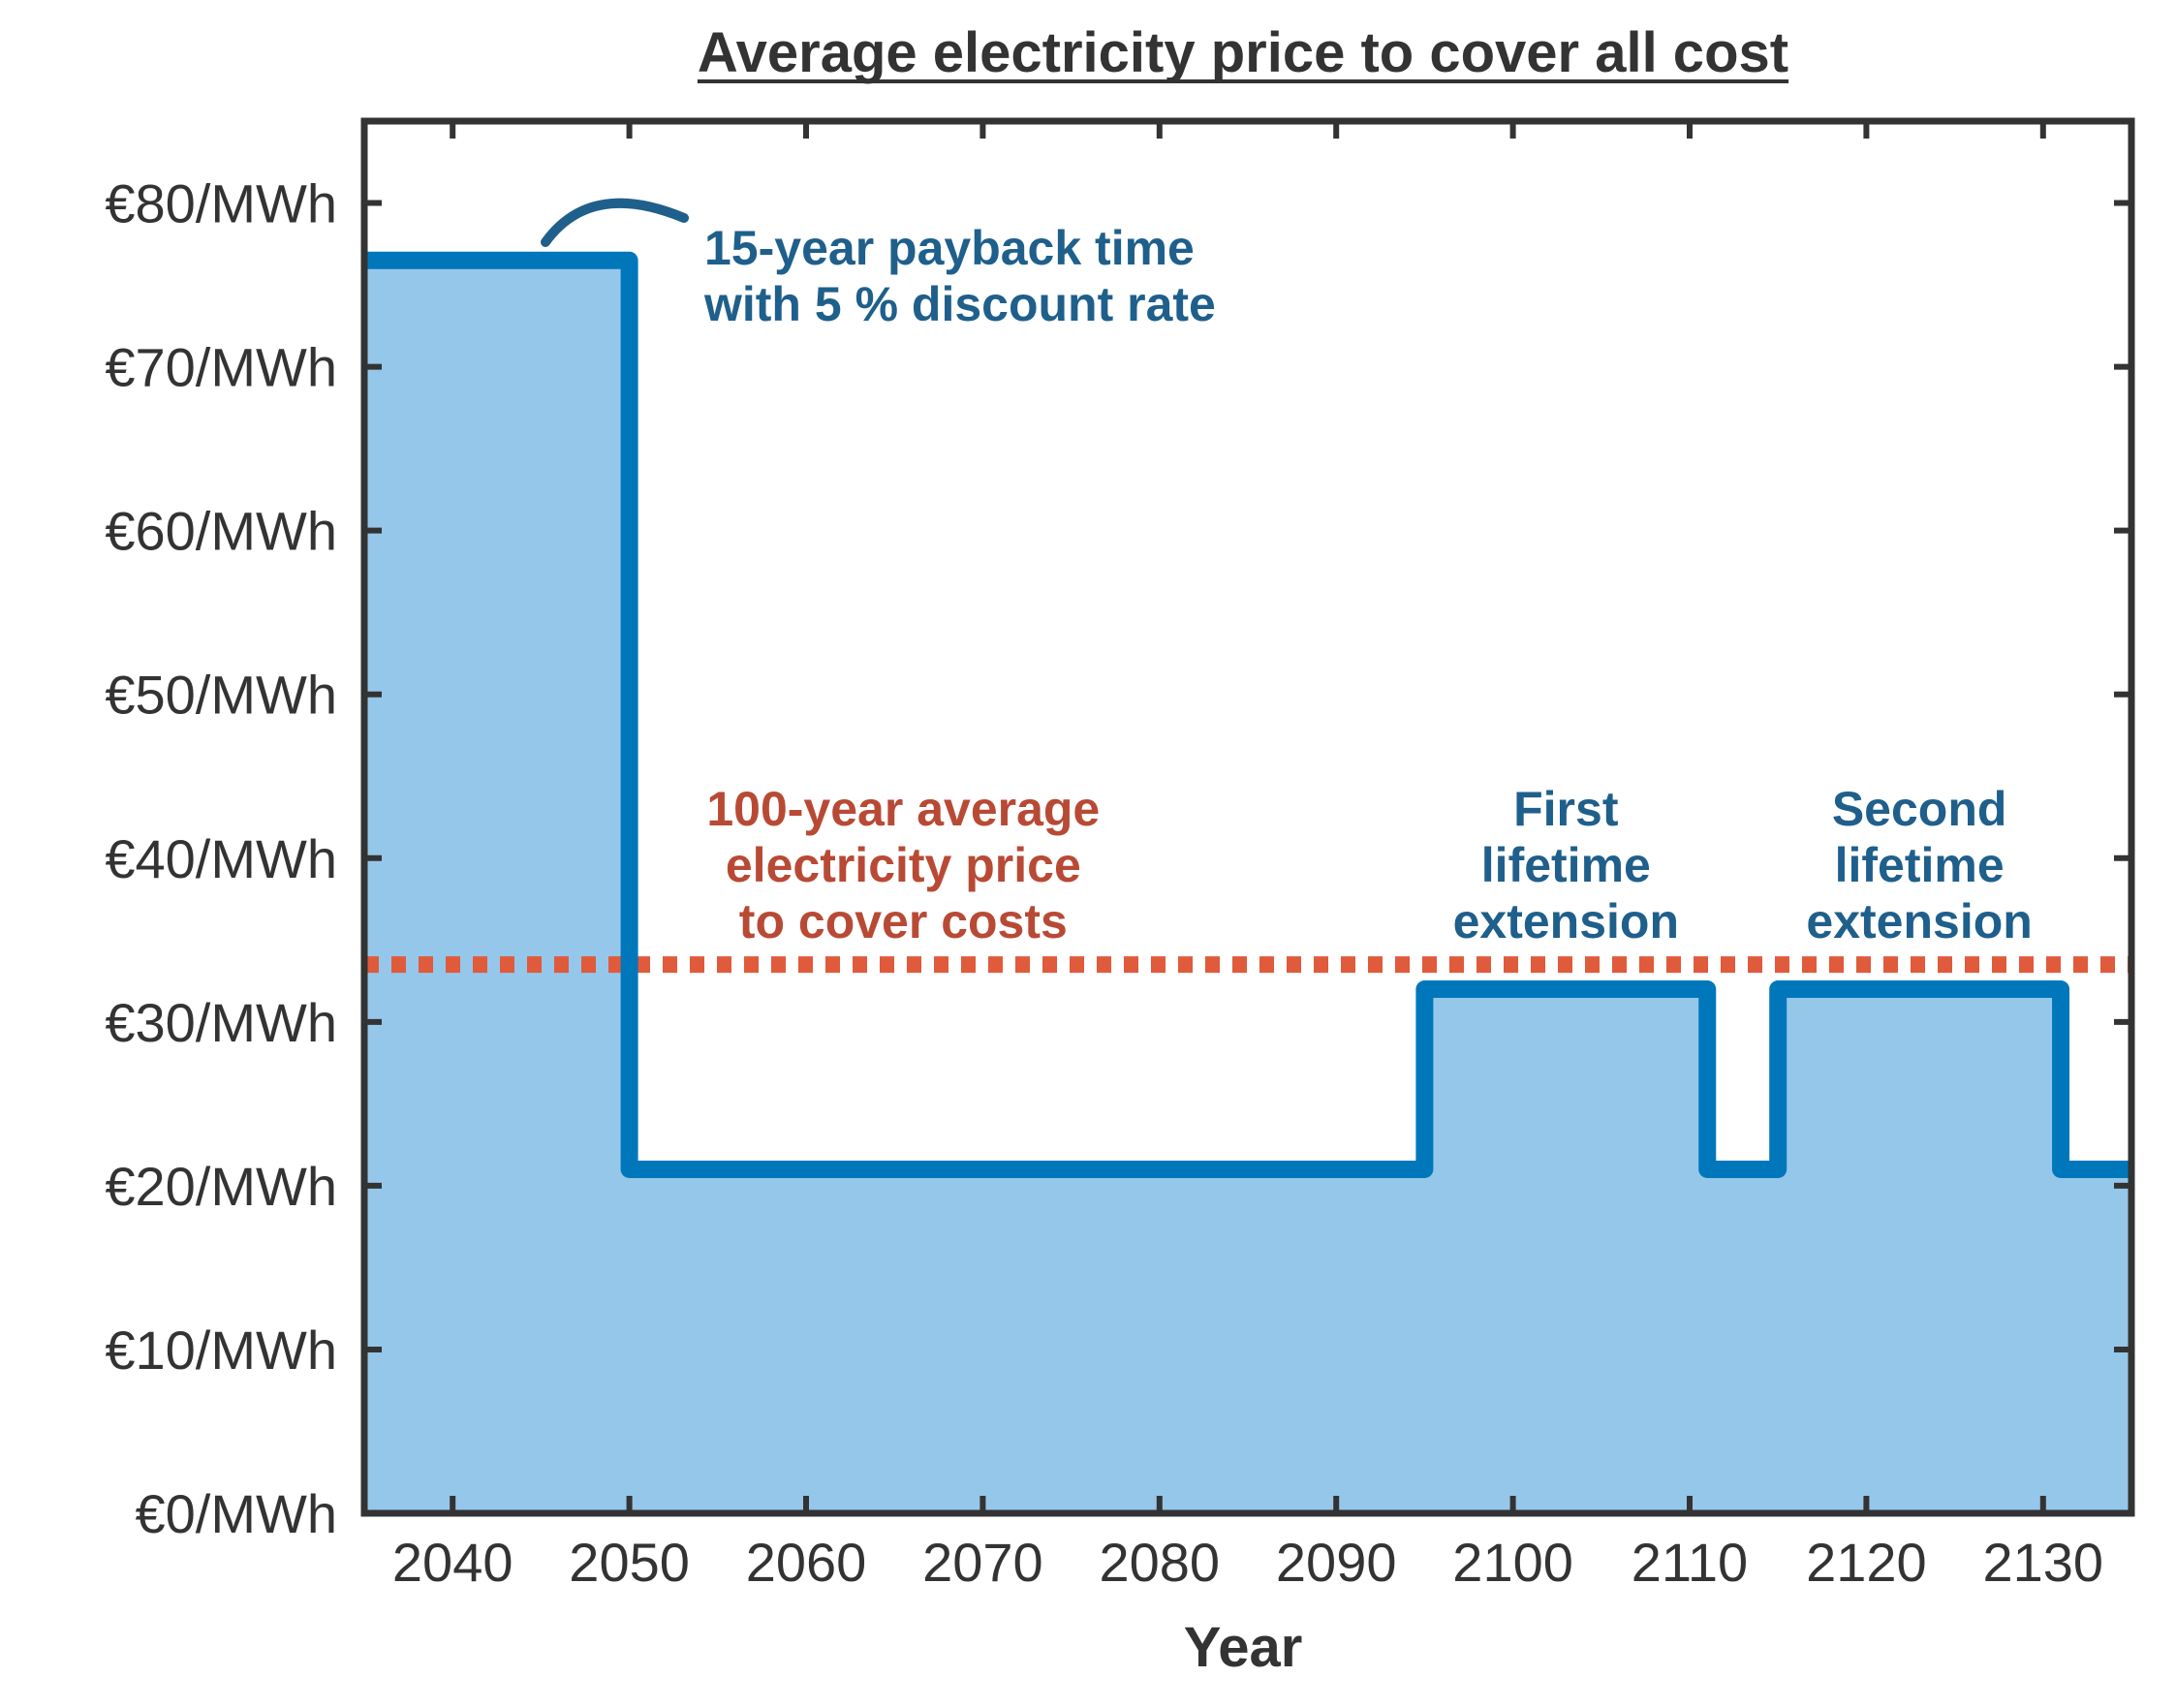  I want to click on y-tick-label: €40/MWh, so click(221, 858).